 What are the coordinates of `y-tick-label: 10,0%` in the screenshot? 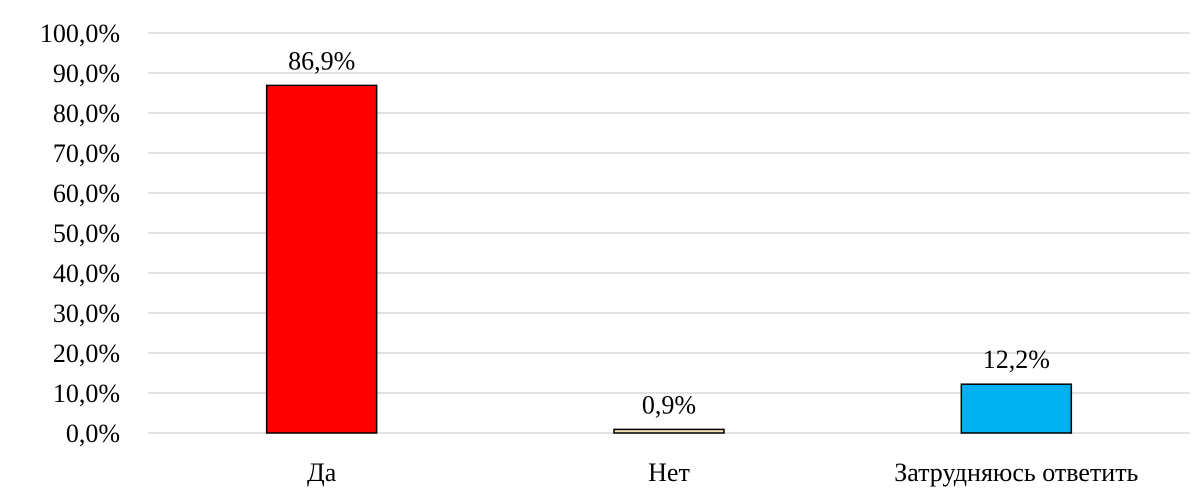 It's located at (86, 393).